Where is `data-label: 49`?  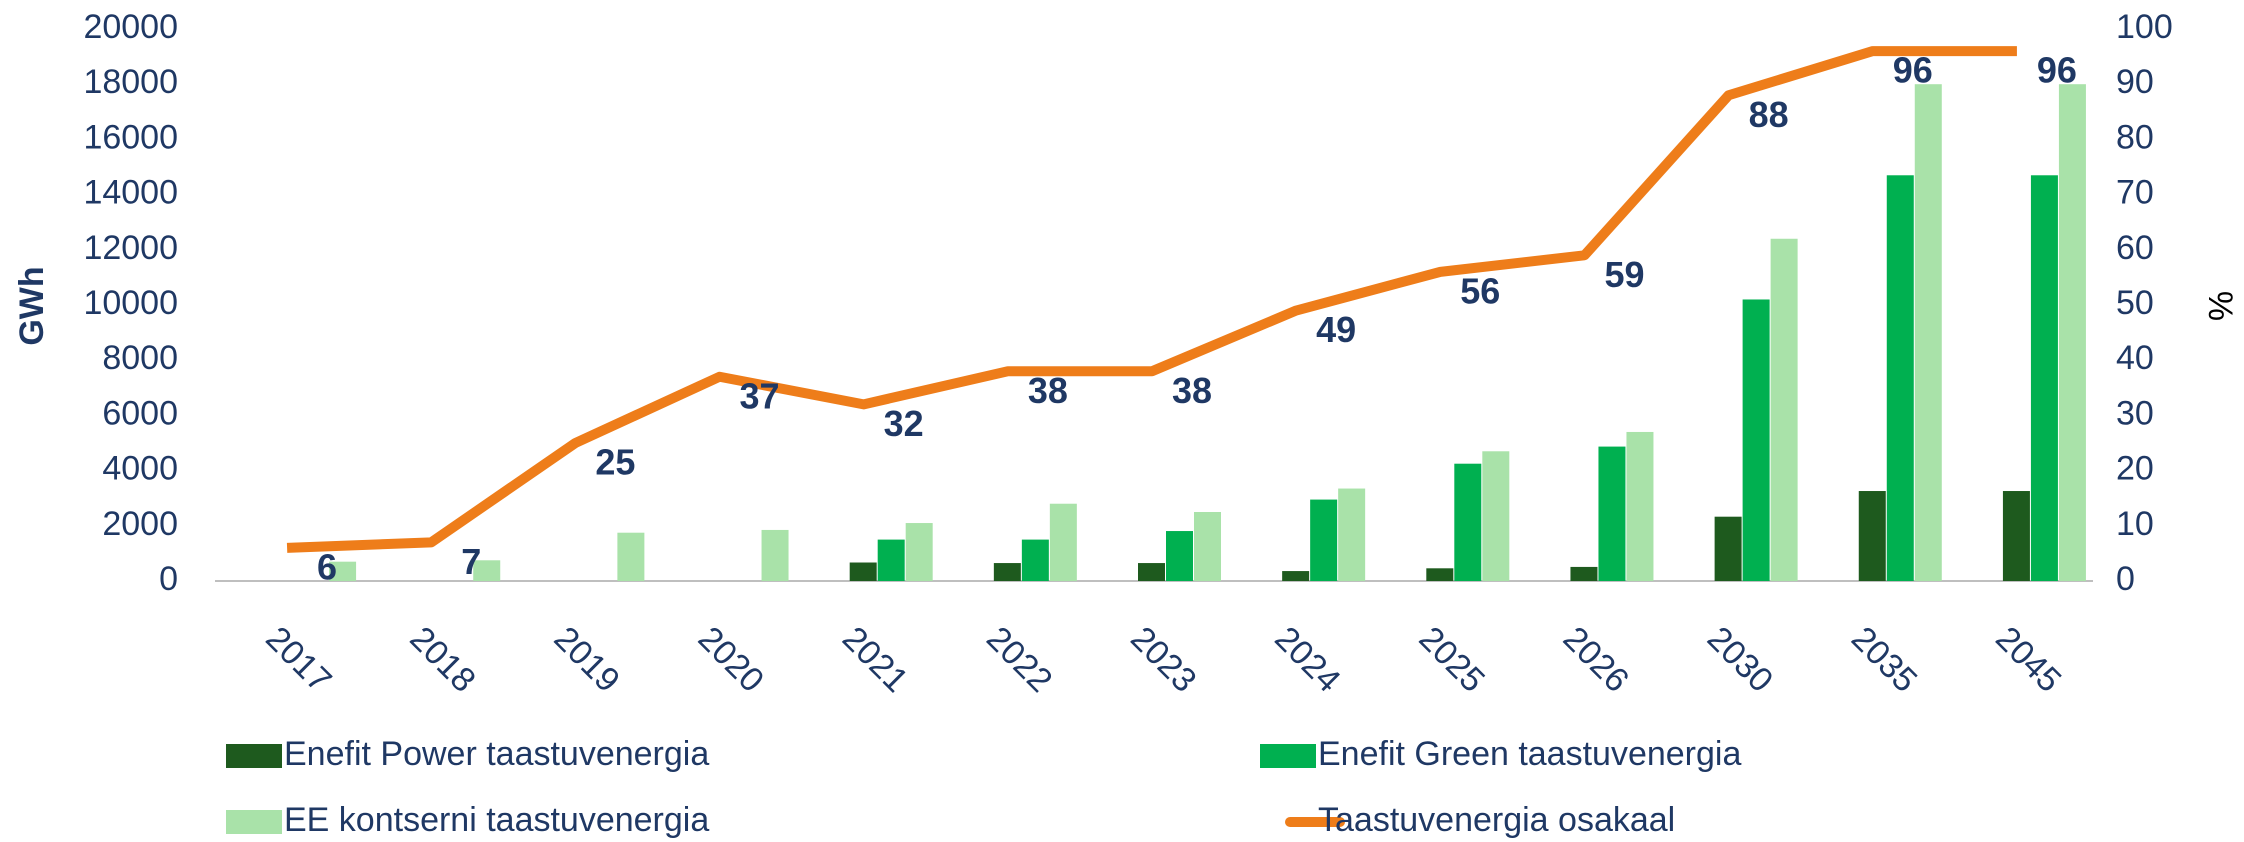
data-label: 49 is located at coordinates (1336, 329).